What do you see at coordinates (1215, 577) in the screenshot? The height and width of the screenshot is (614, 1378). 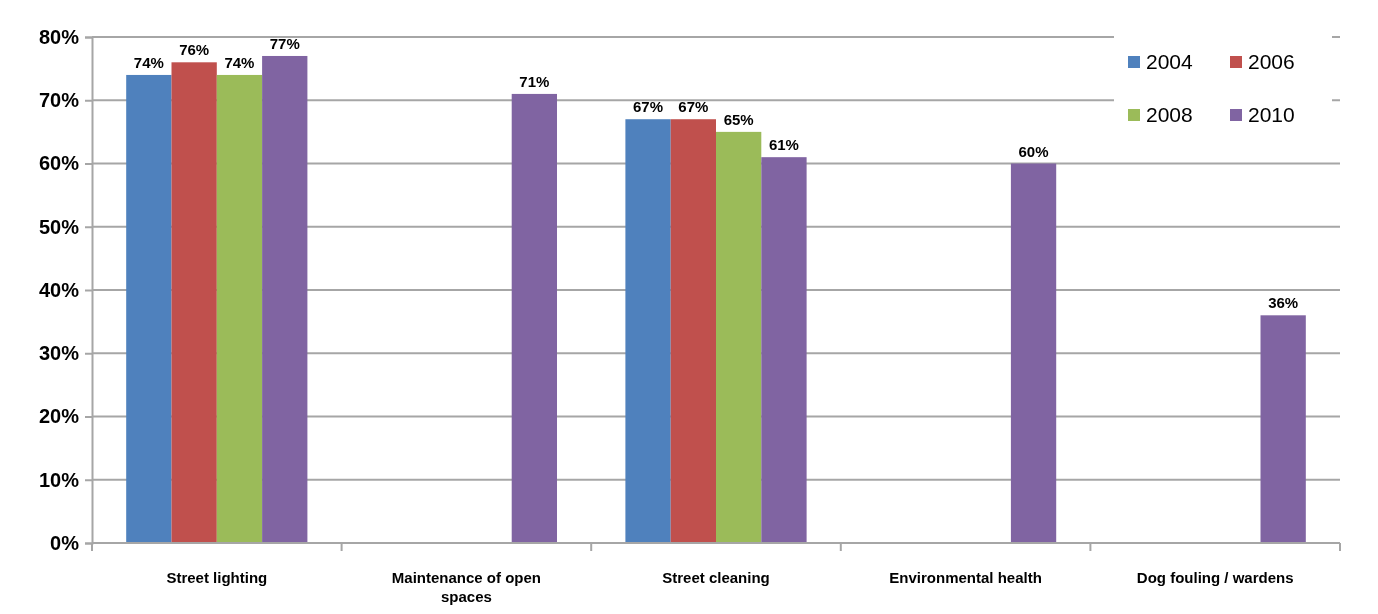 I see `x-tick-label: Dog fouling / wardens` at bounding box center [1215, 577].